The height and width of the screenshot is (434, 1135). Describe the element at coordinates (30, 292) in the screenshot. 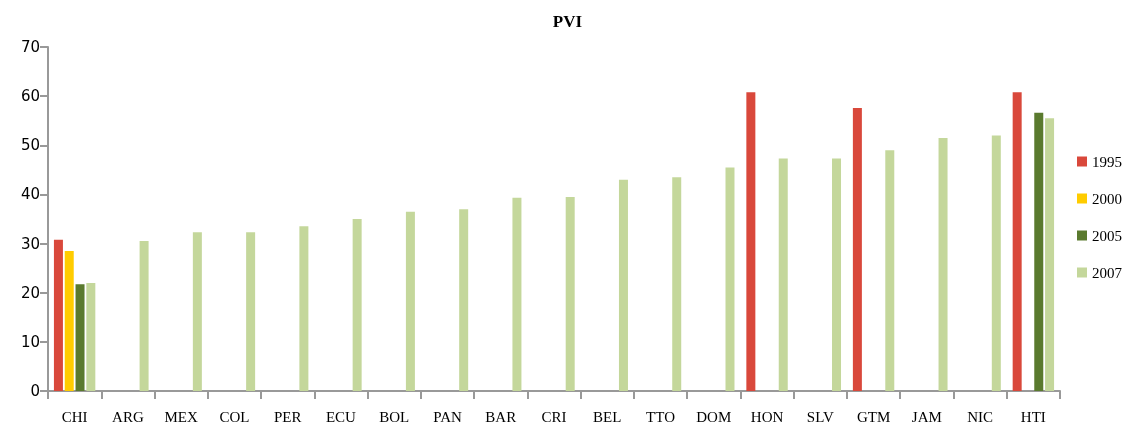

I see `y-tick-label: 20` at that location.